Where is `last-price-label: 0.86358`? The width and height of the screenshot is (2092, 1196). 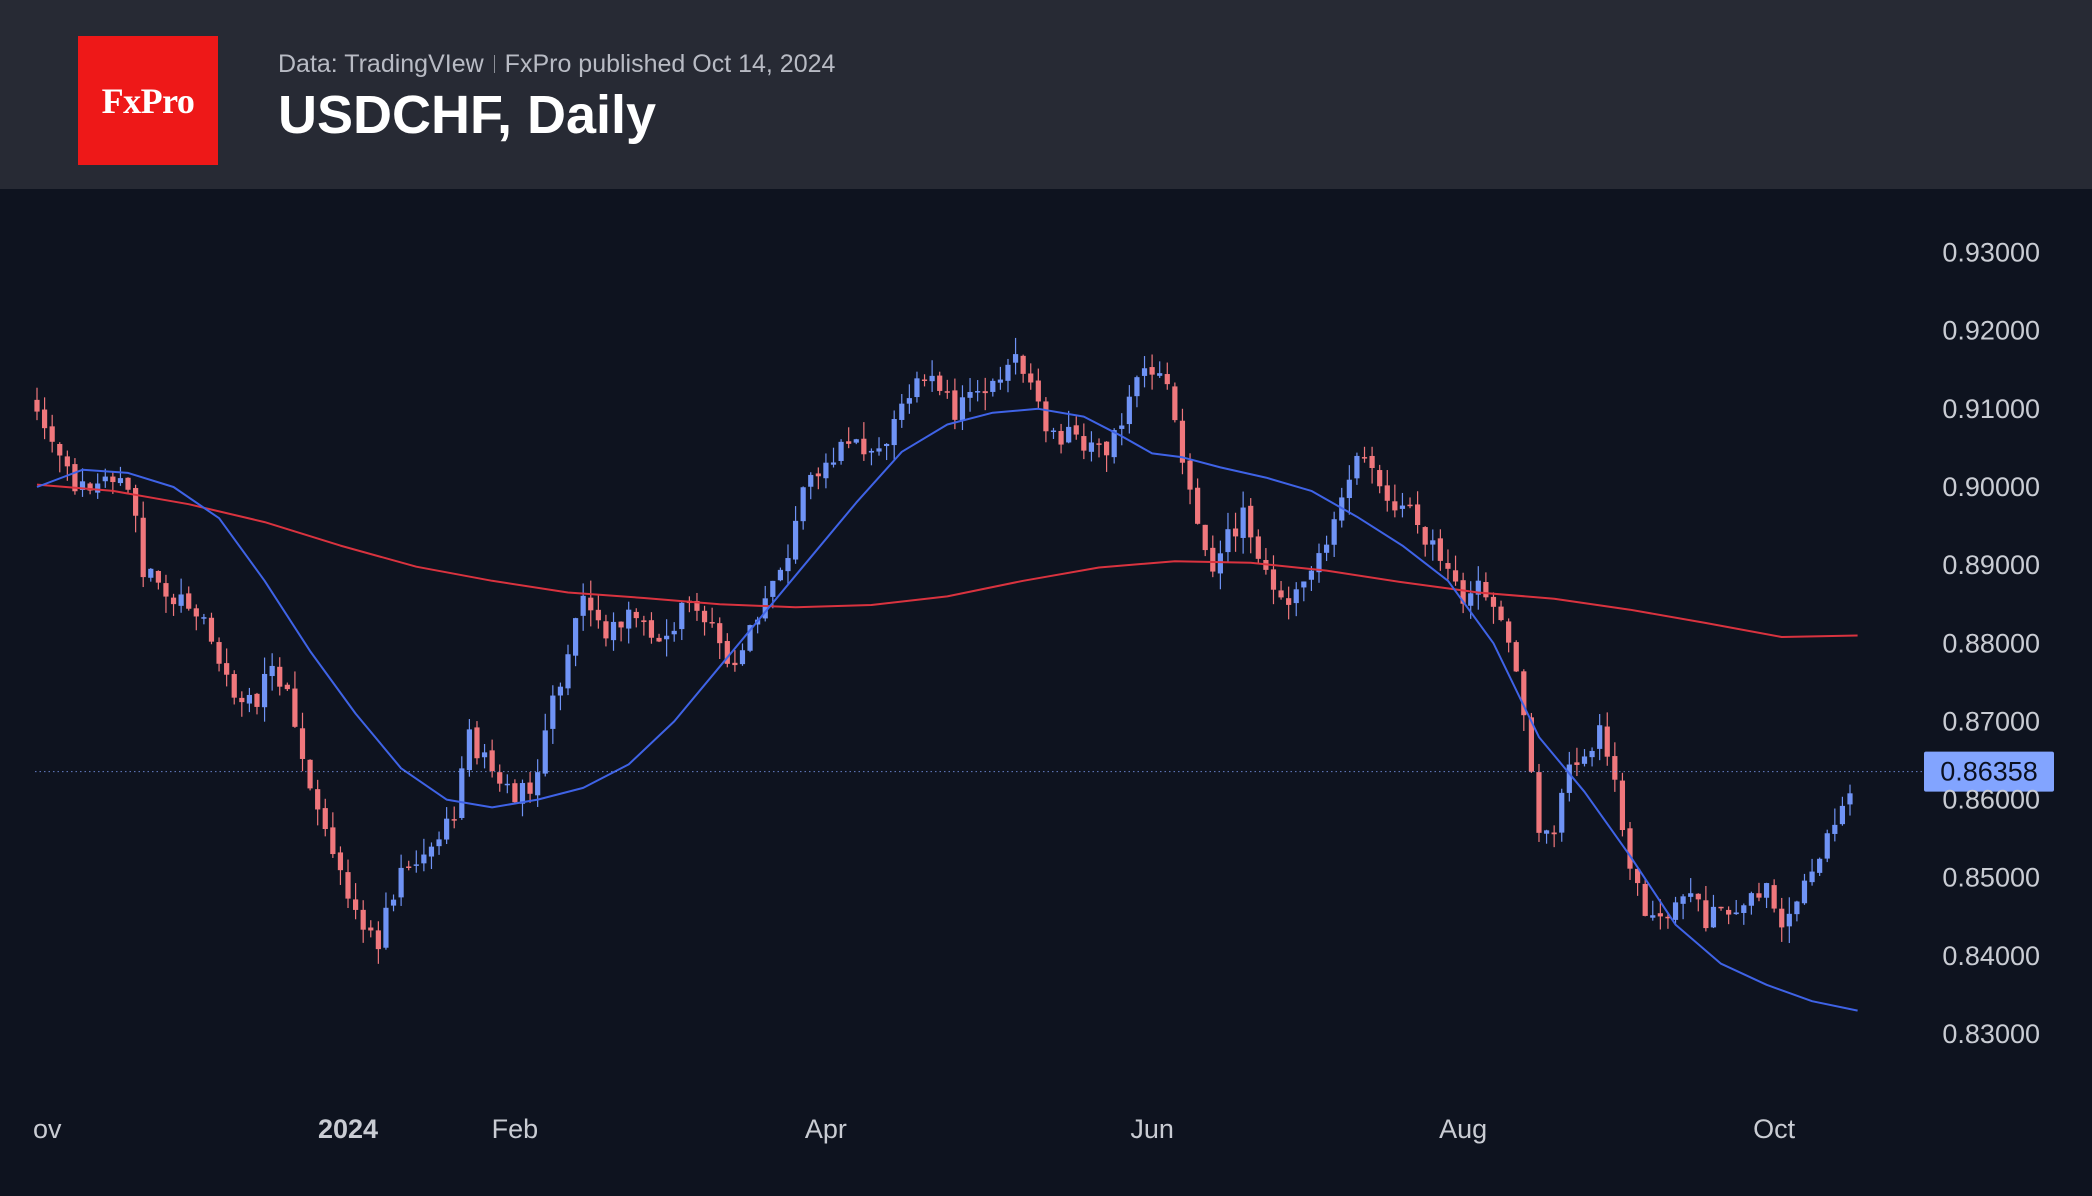
last-price-label: 0.86358 is located at coordinates (1989, 772).